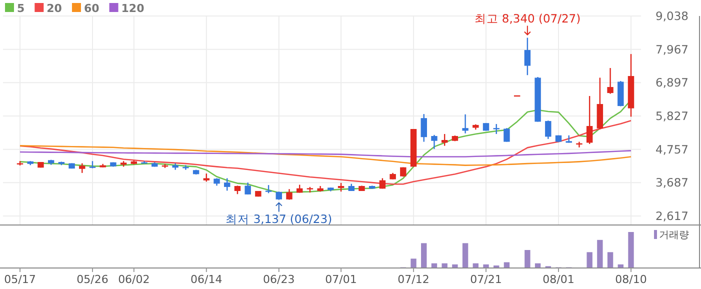  Describe the element at coordinates (486, 279) in the screenshot. I see `x-tick-label: 07/21` at that location.